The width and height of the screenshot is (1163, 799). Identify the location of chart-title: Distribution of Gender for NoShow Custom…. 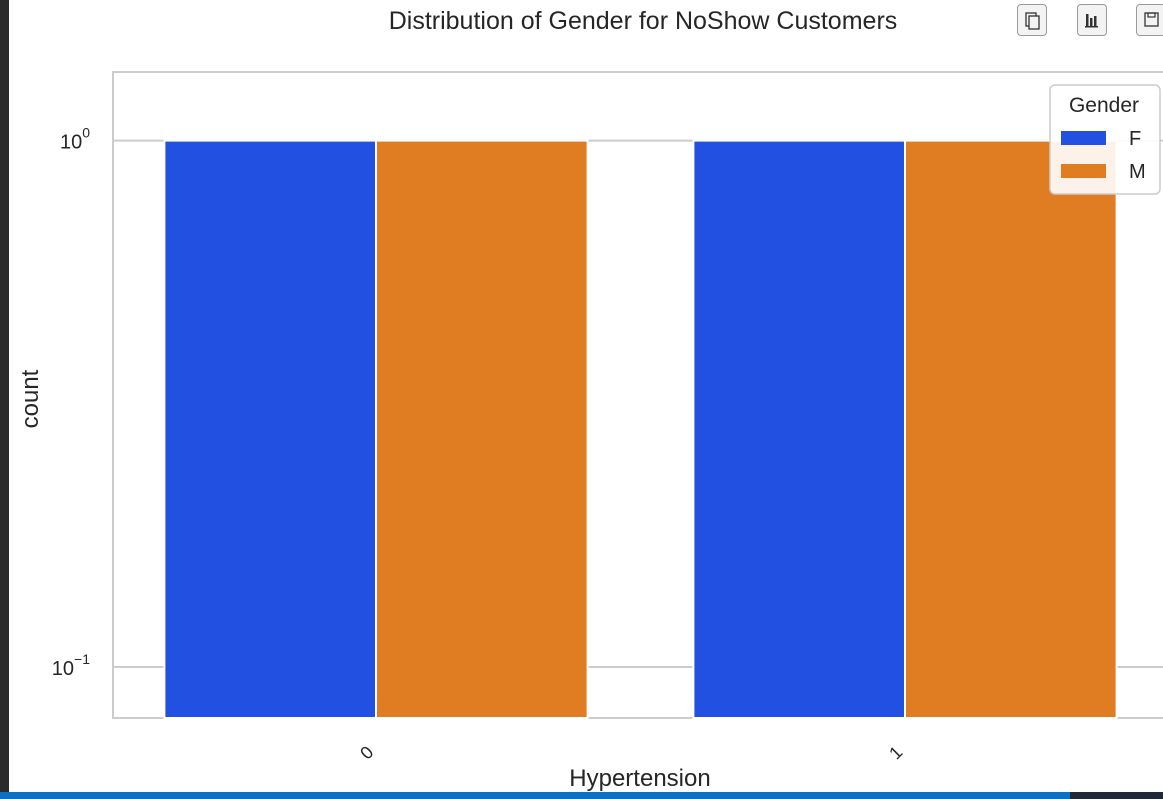
(643, 21).